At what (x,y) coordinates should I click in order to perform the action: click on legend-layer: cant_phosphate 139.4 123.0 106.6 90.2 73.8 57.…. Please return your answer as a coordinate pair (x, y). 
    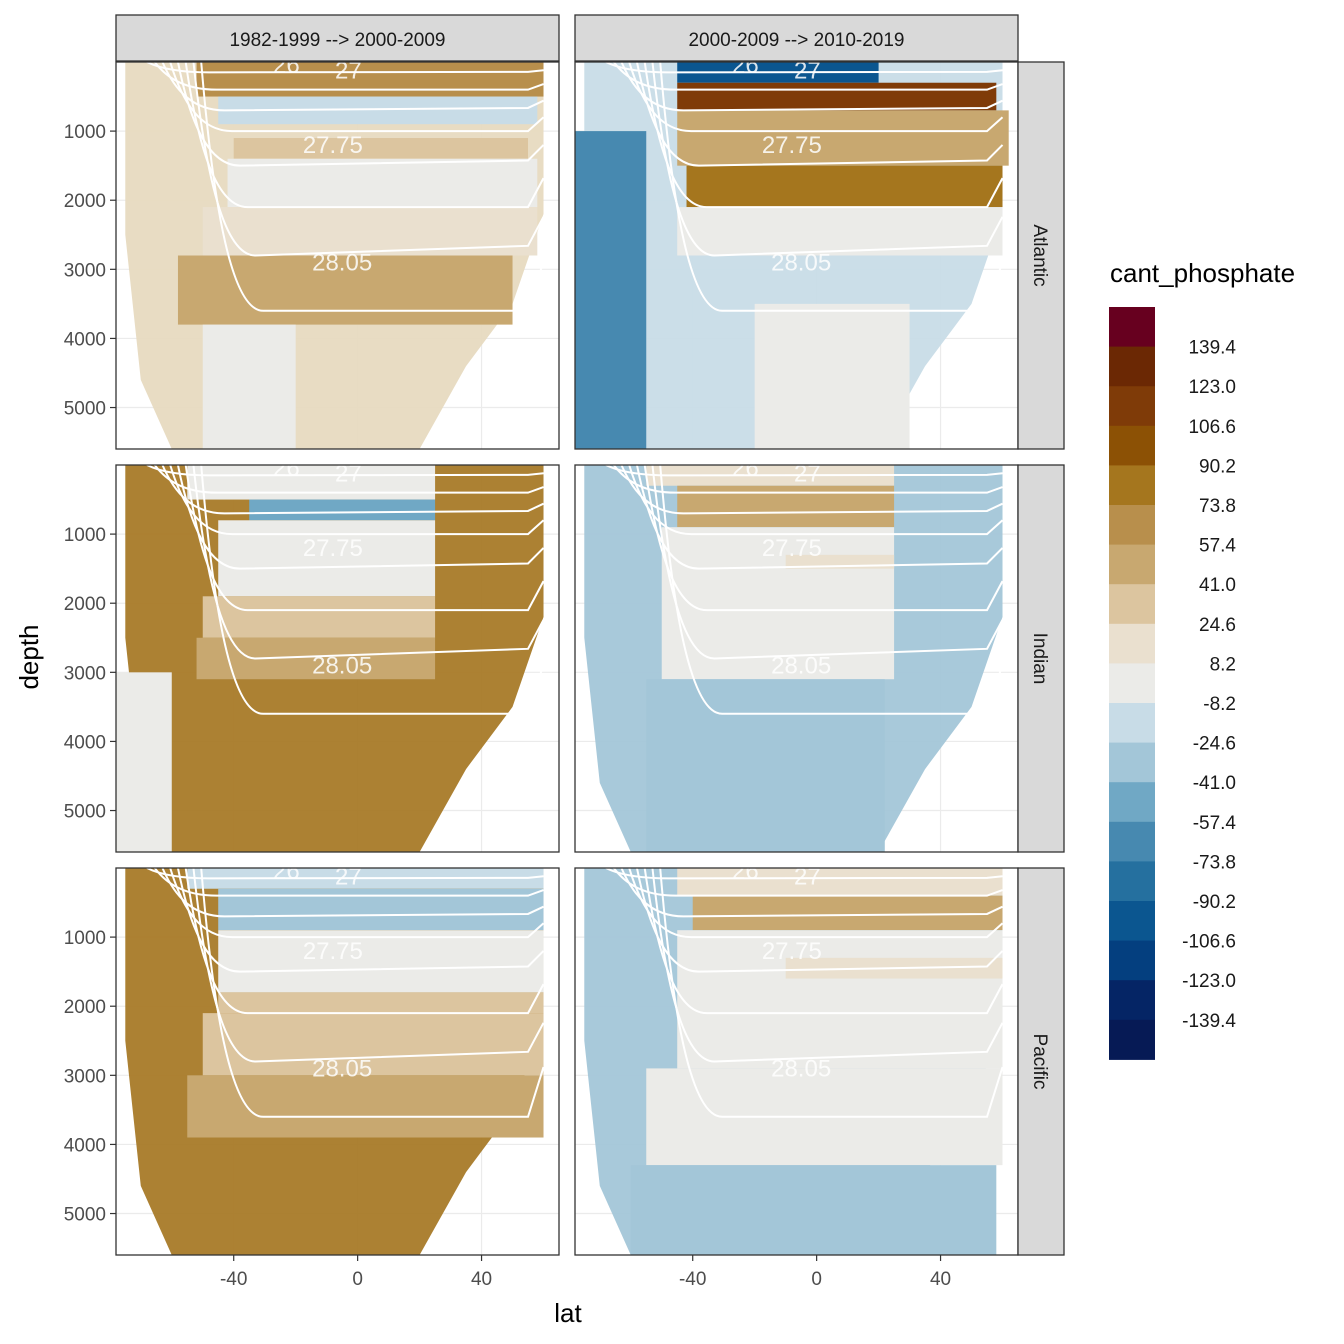
    Looking at the image, I should click on (1202, 659).